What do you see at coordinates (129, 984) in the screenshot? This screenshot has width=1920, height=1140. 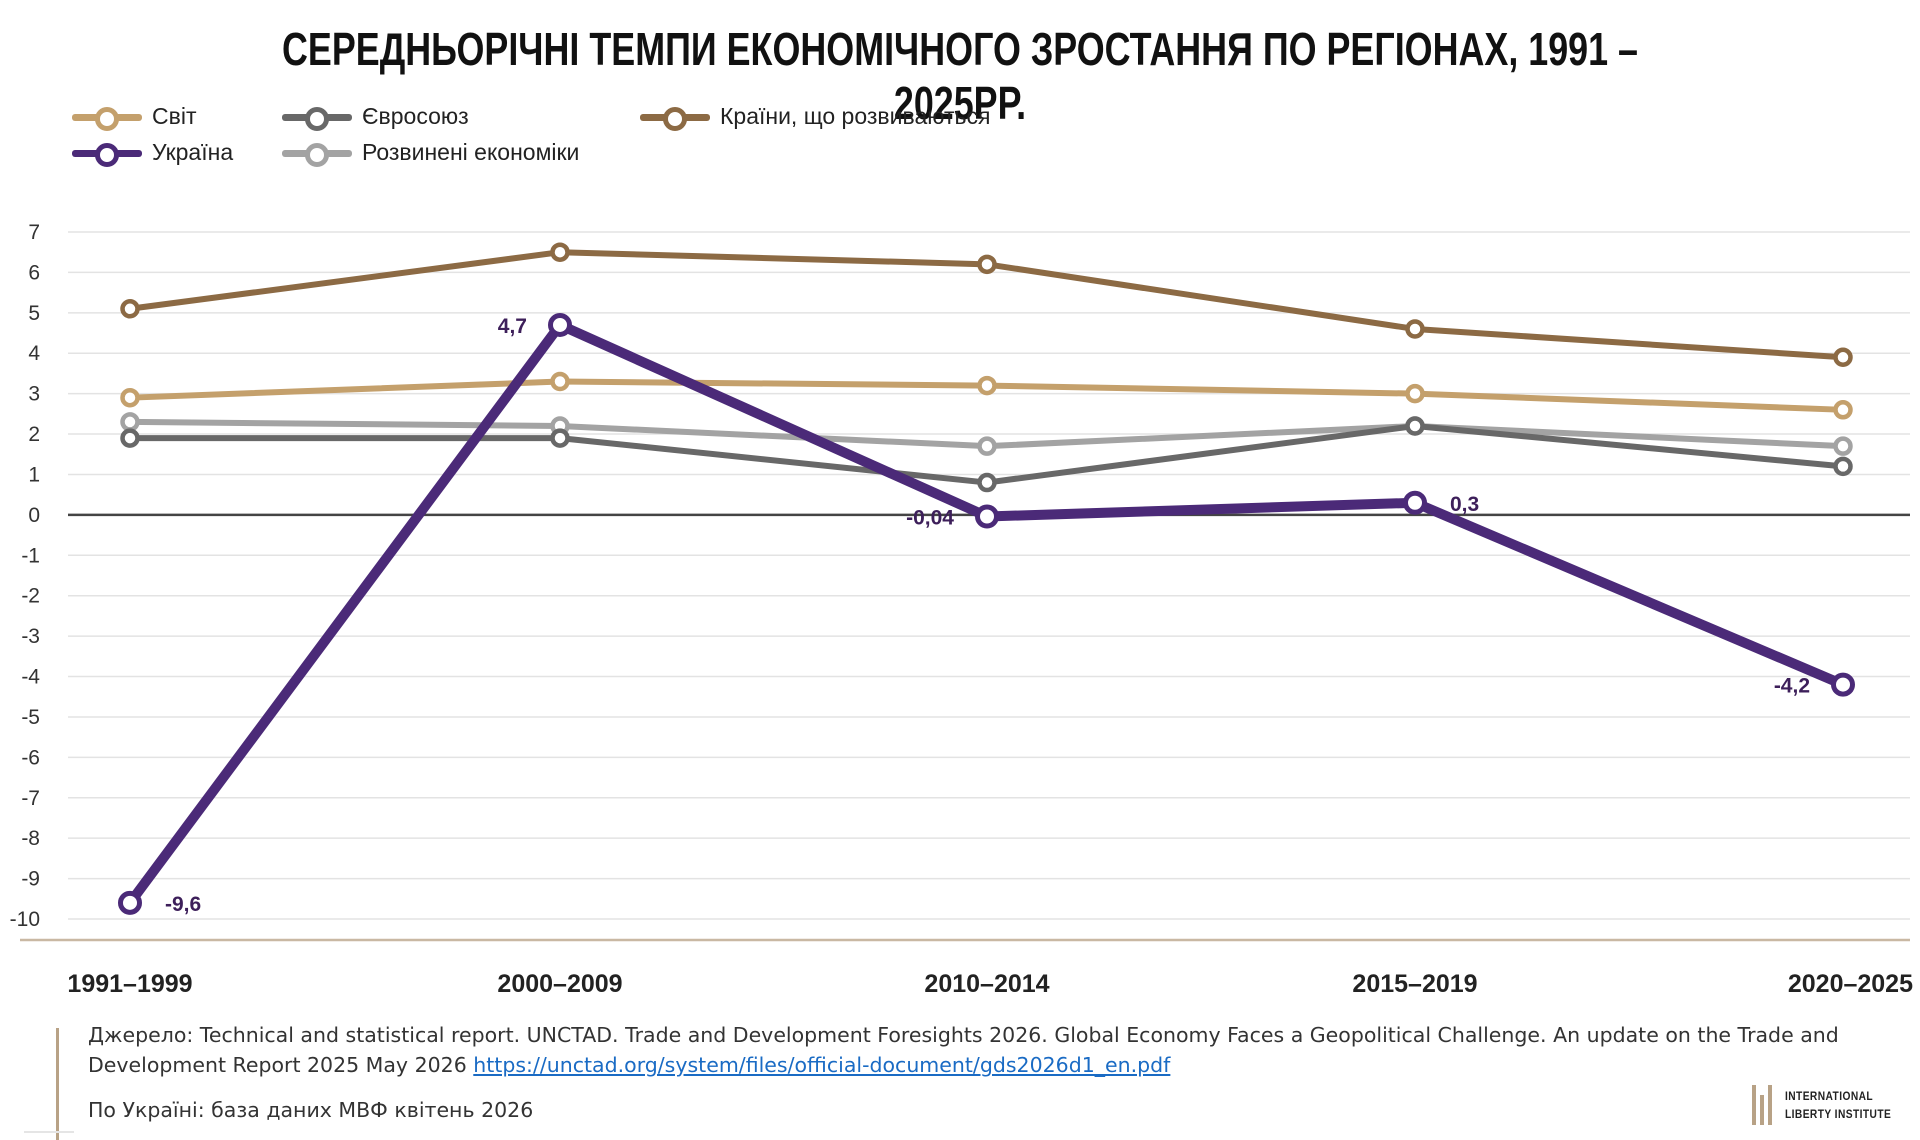 I see `x-tick-label: 1991–1999` at bounding box center [129, 984].